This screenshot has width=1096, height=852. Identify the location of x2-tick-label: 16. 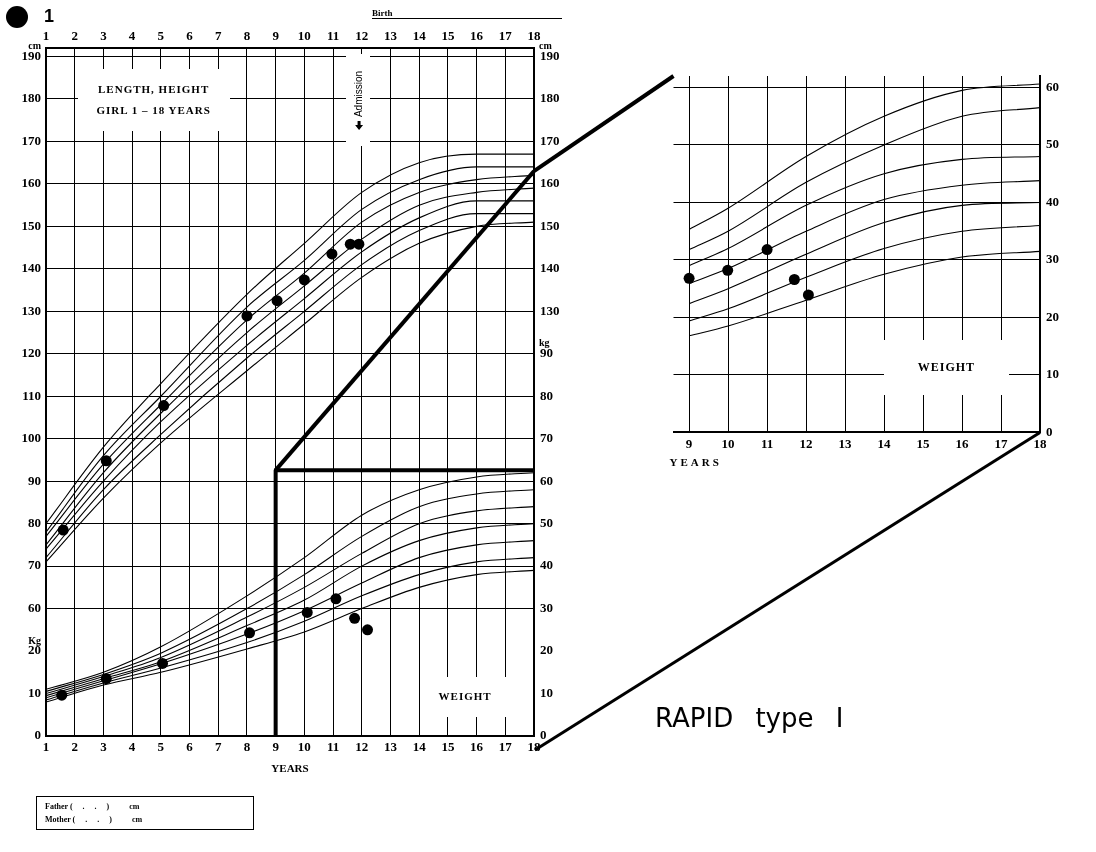
(477, 747).